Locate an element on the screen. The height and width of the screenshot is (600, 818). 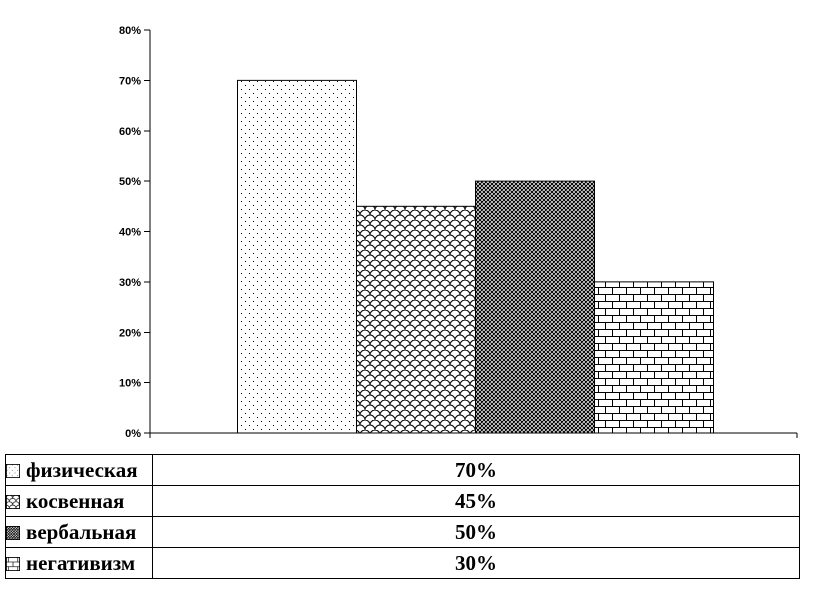
y-axis-tick-label: 0% is located at coordinates (133, 434).